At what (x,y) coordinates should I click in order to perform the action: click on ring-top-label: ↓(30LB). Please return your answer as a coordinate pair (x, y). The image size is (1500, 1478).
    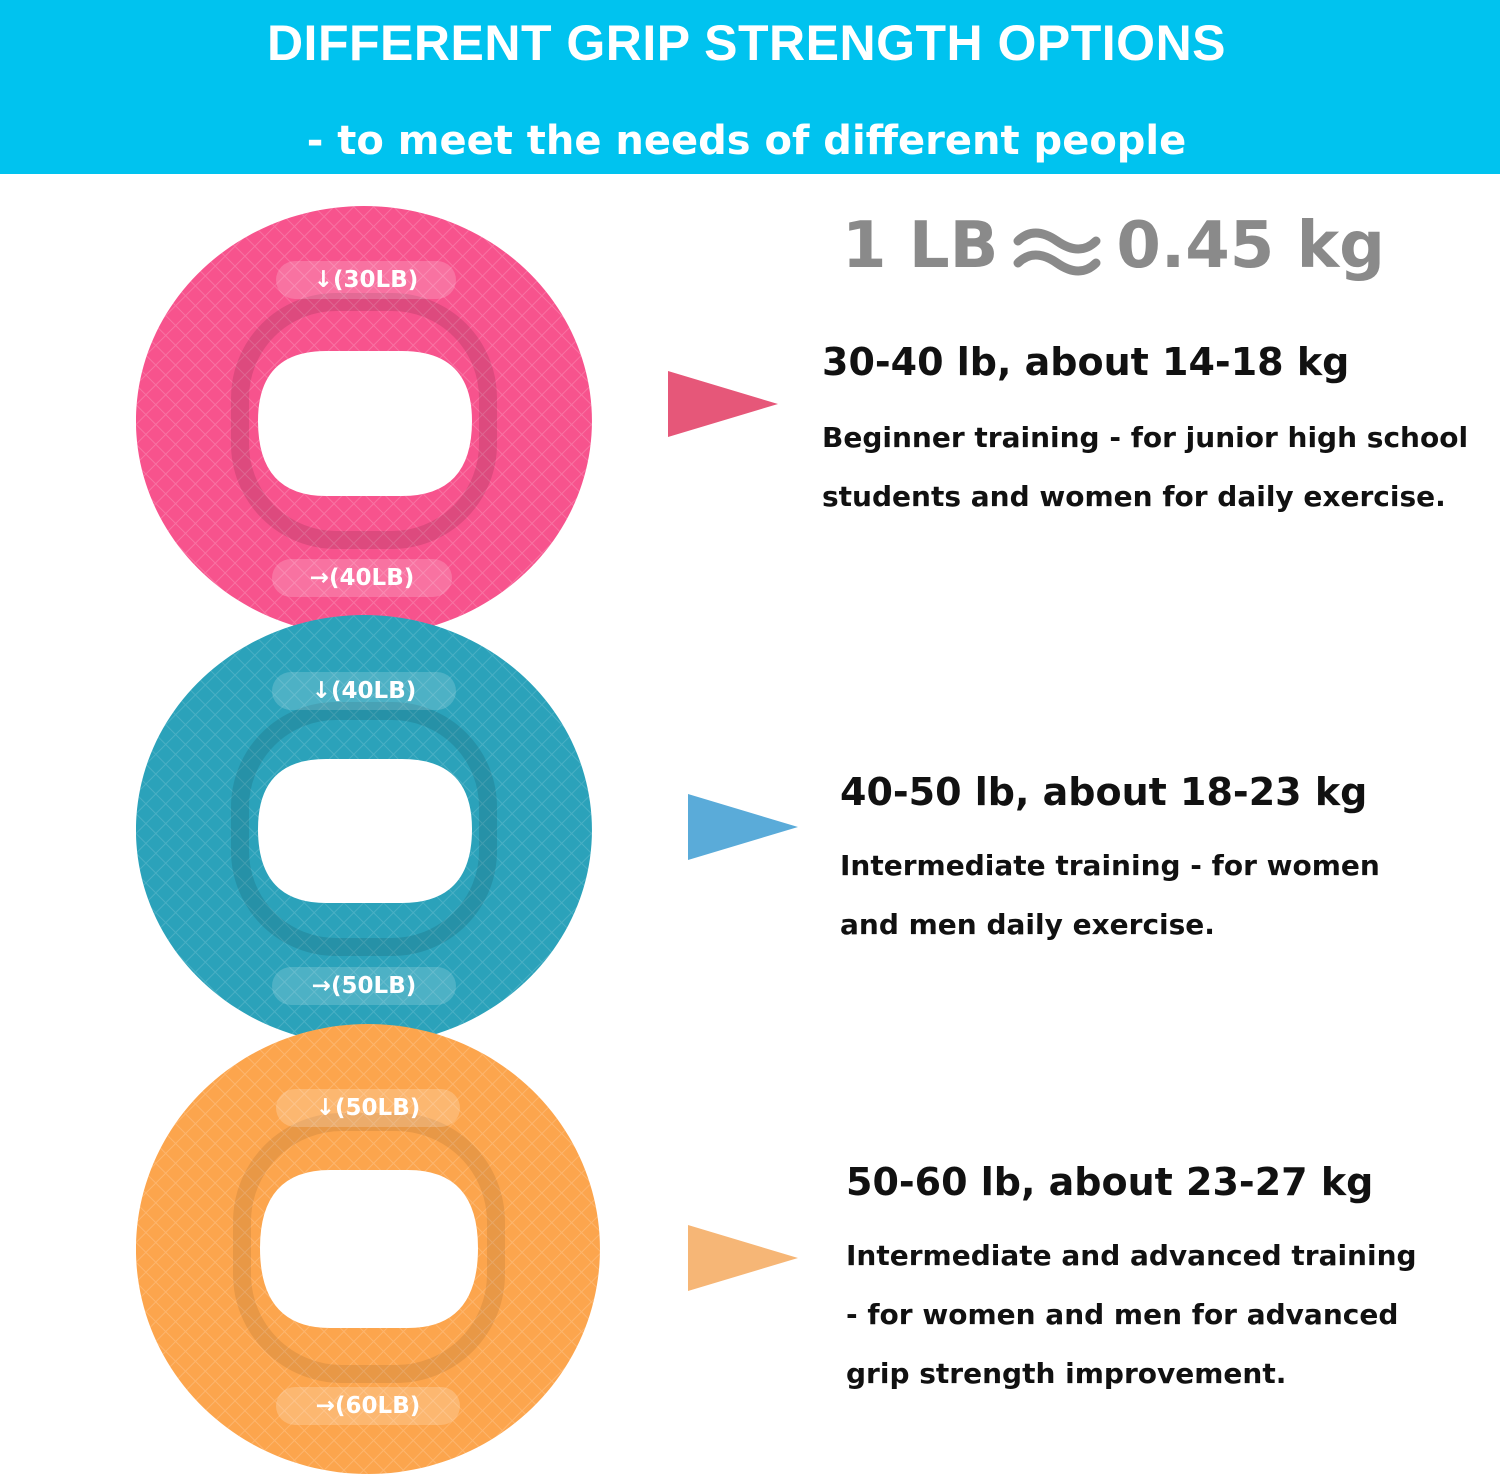
    Looking at the image, I should click on (366, 280).